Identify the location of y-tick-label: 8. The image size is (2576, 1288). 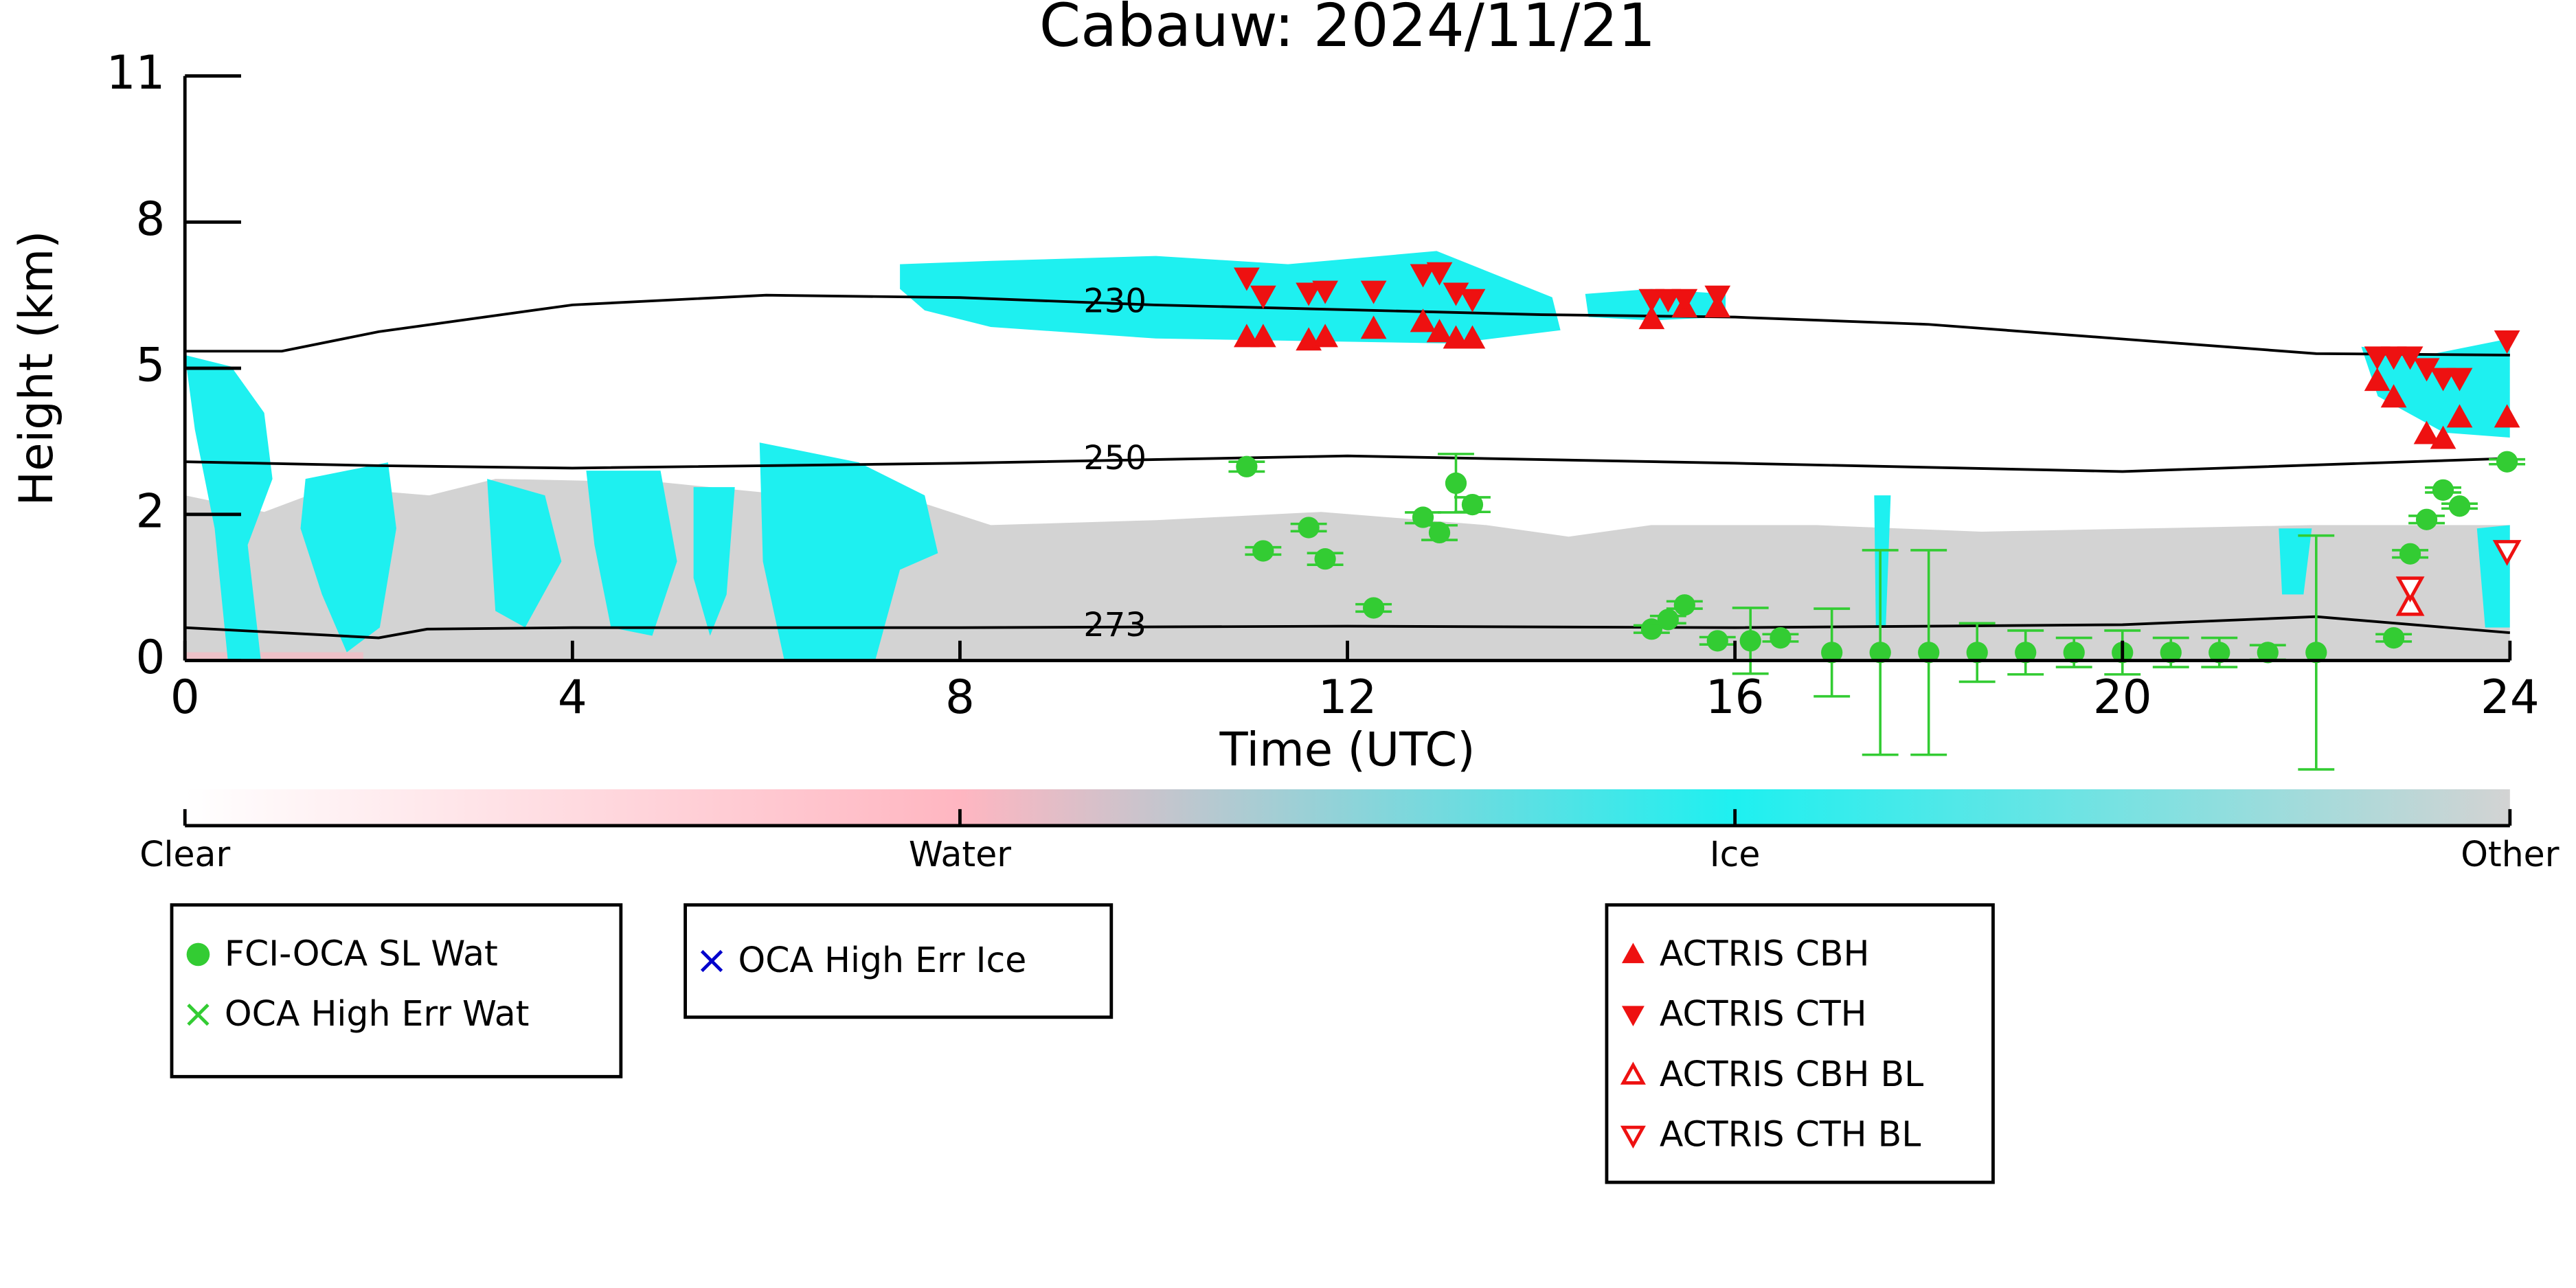
(151, 219).